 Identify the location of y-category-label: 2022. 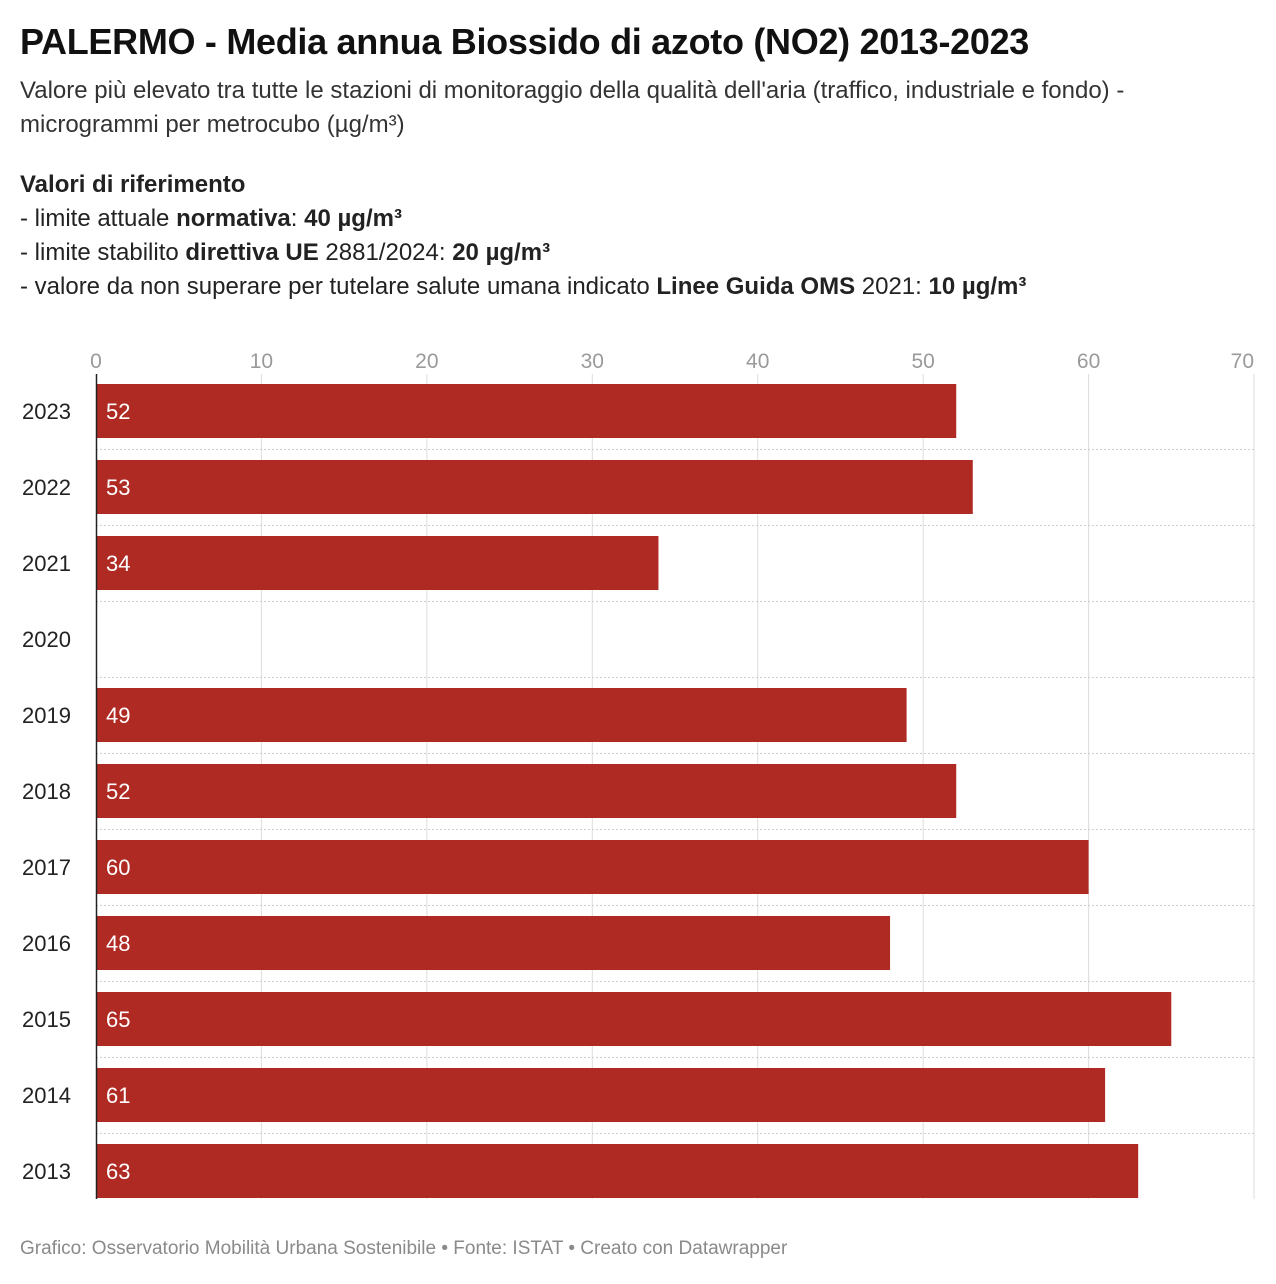
(46, 487).